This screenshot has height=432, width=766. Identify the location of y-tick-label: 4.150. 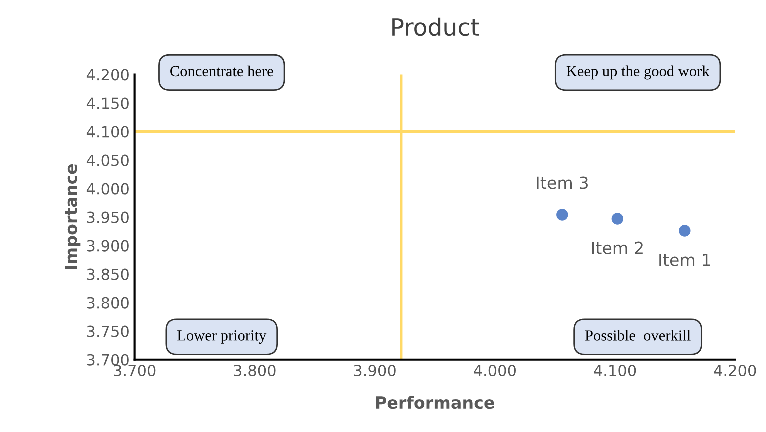
(107, 104).